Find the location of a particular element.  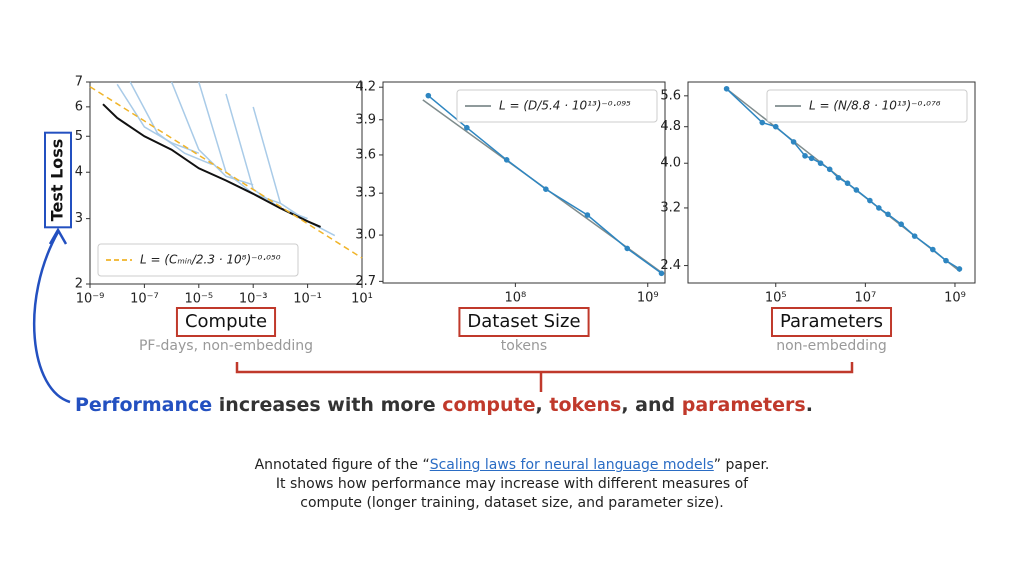

y-axis-label: Test Loss is located at coordinates (57, 180).